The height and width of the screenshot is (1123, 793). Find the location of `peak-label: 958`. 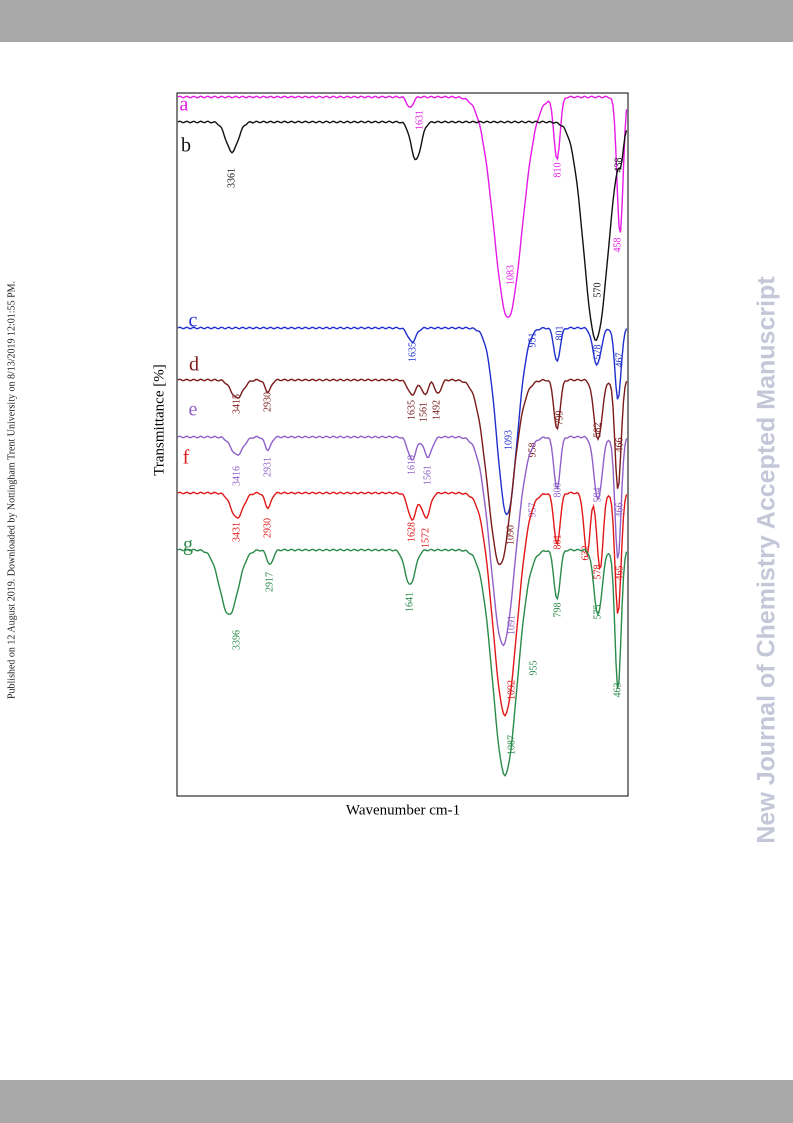

peak-label: 958 is located at coordinates (532, 450).